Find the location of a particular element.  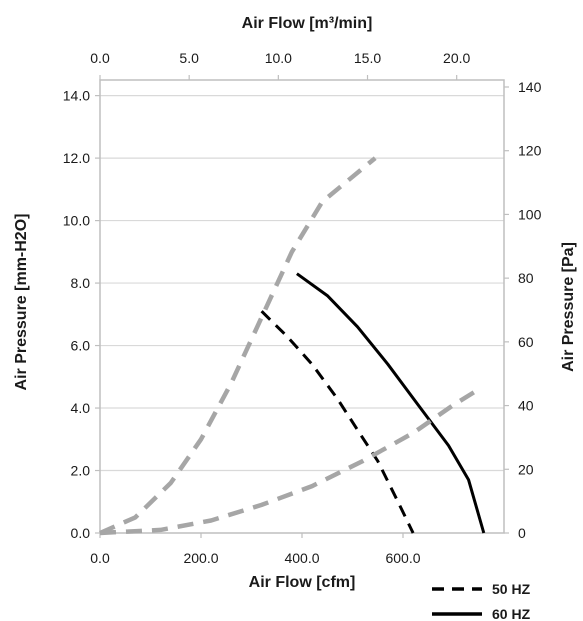

right-tick-label-0: 0 is located at coordinates (522, 533).